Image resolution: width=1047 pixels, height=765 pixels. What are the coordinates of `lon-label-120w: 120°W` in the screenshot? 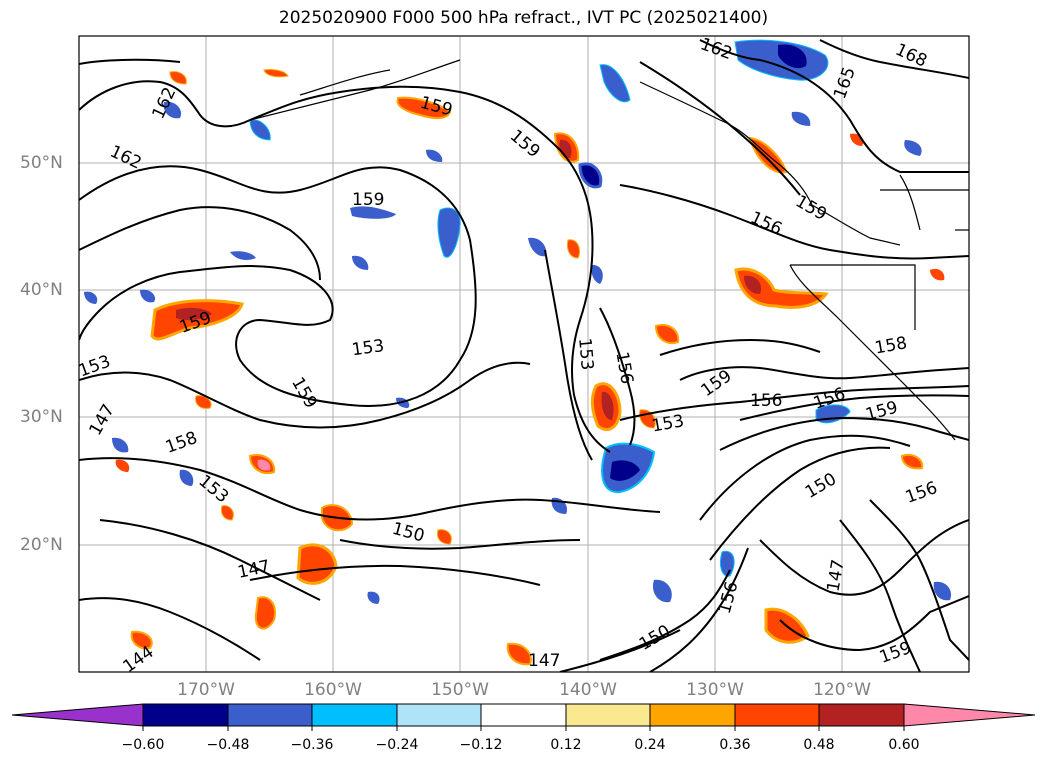 It's located at (842, 690).